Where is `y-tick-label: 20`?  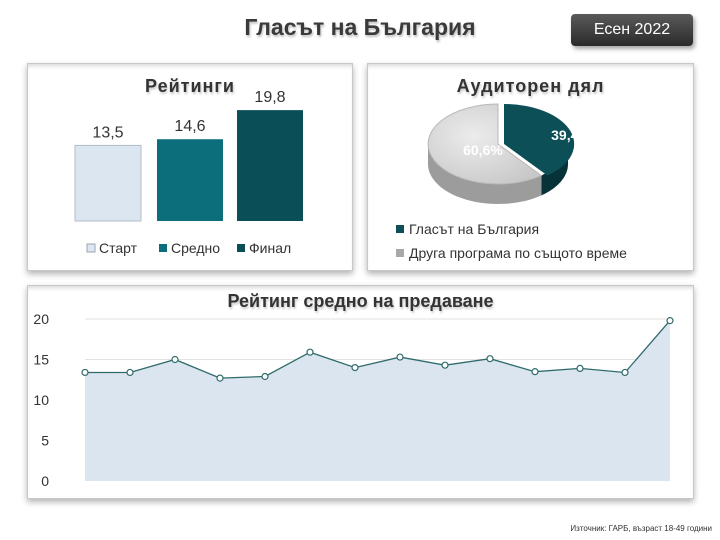
y-tick-label: 20 is located at coordinates (41, 319).